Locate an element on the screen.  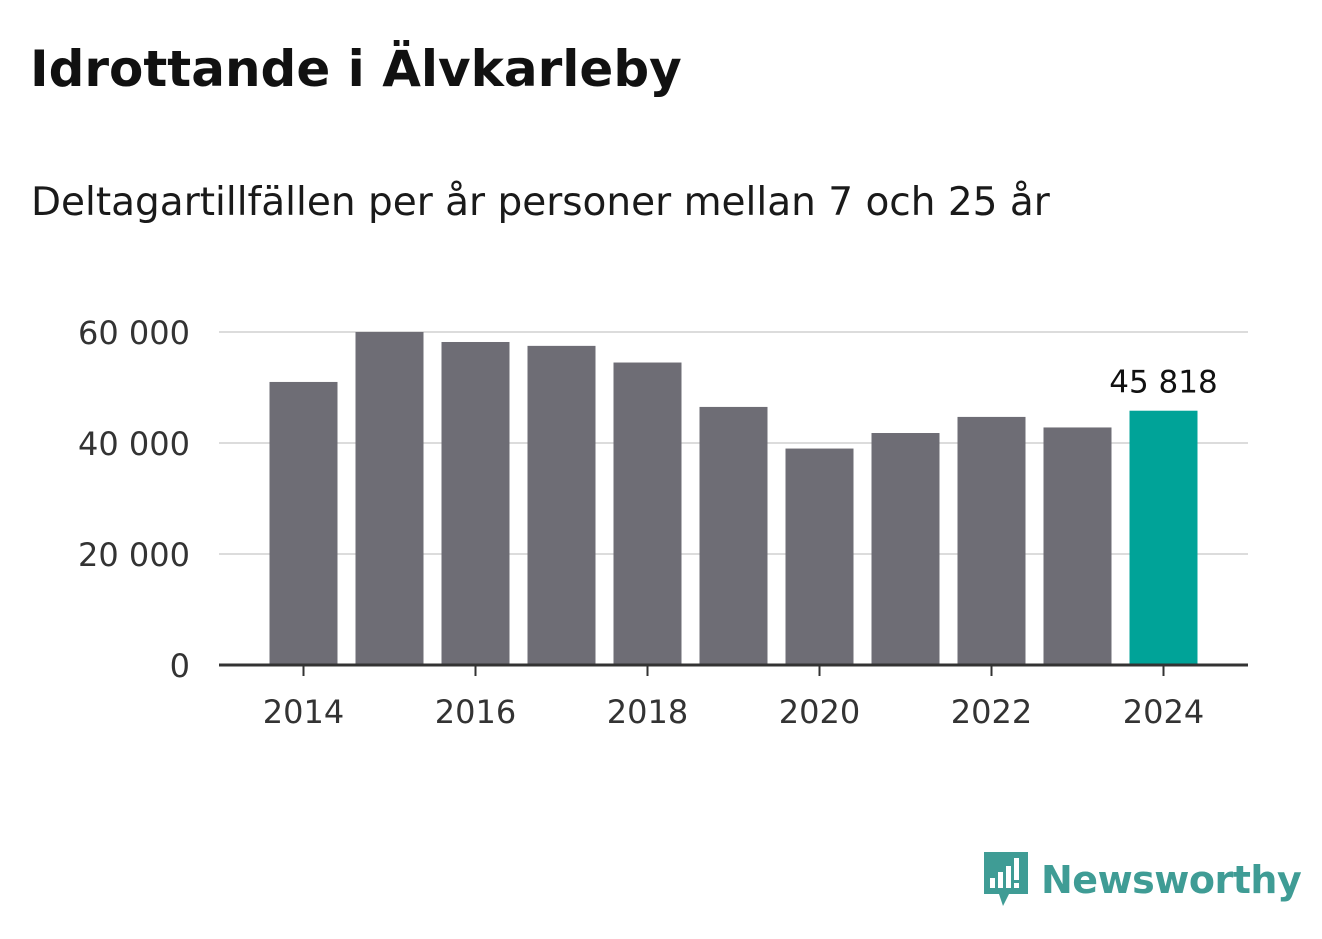
bar-2017 is located at coordinates (561, 505).